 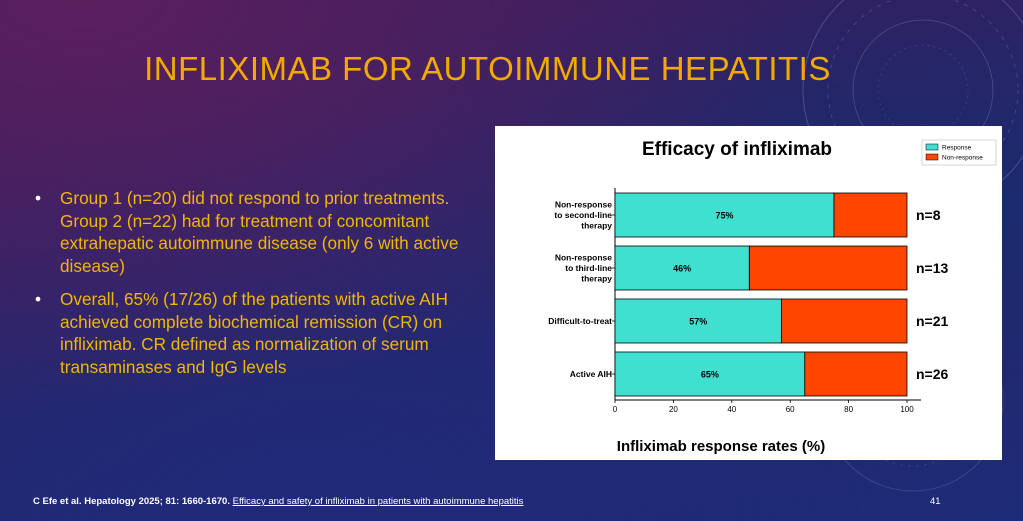 I want to click on bar-n-label: n=8, so click(x=928, y=215).